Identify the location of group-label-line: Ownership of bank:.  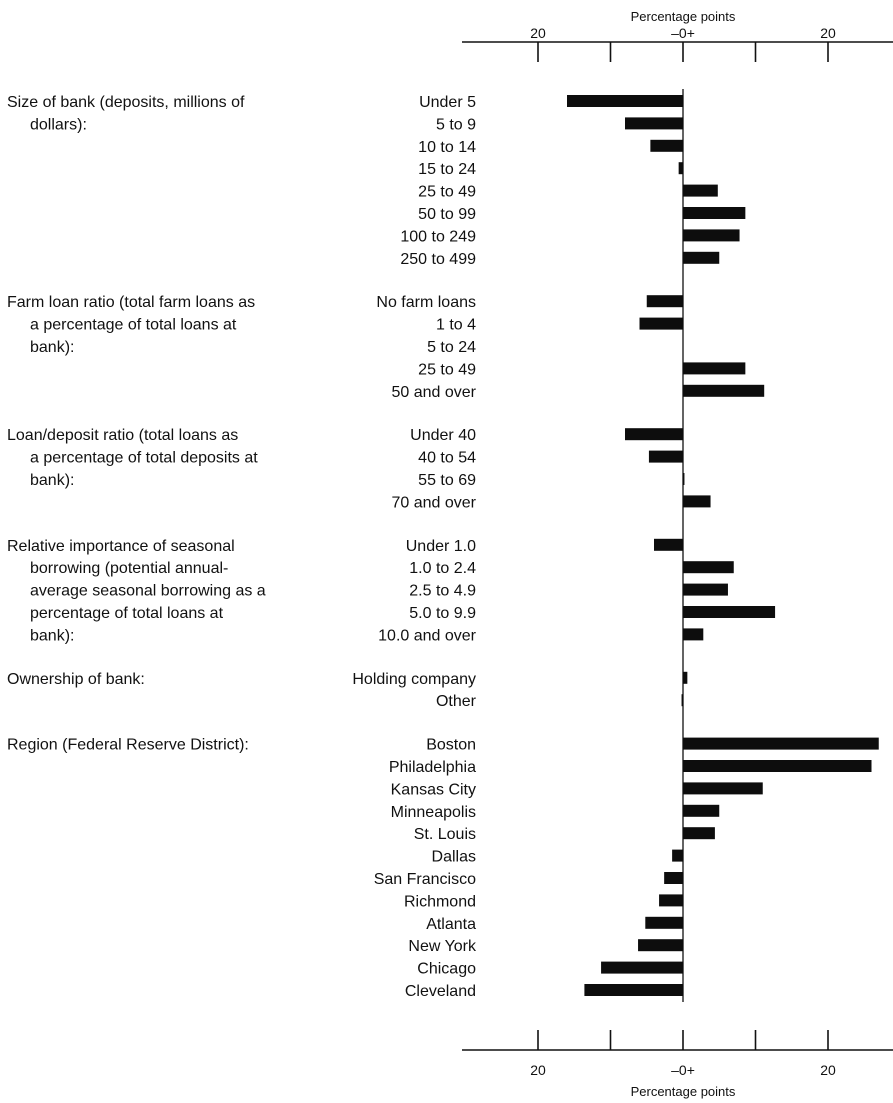
(76, 679).